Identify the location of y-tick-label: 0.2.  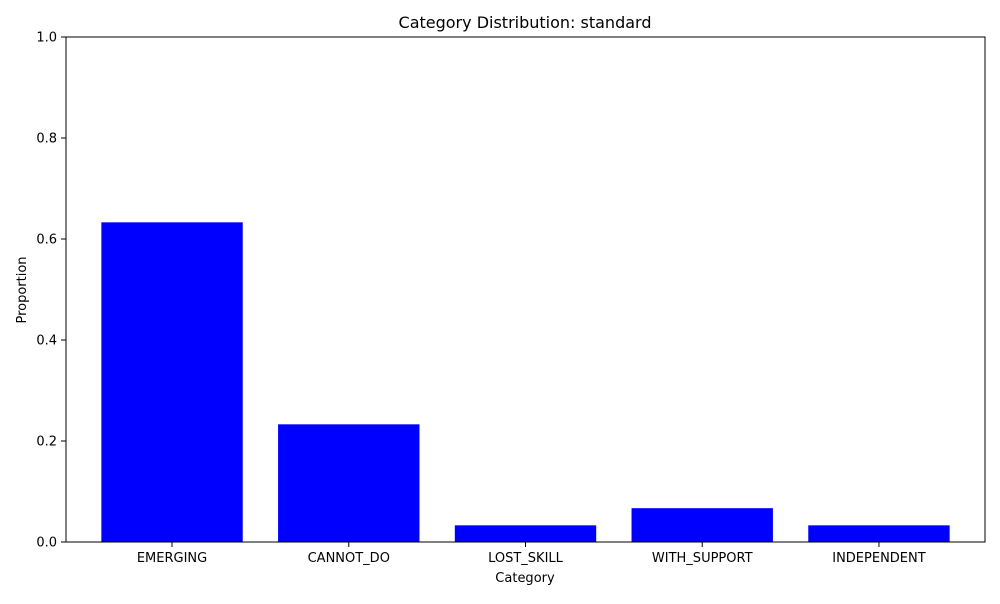
(46, 442).